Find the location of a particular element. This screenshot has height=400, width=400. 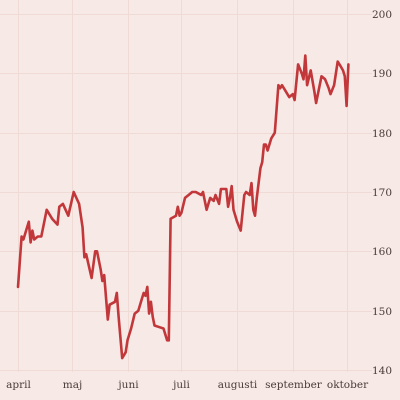

x-tick-label: maj is located at coordinates (72, 385).